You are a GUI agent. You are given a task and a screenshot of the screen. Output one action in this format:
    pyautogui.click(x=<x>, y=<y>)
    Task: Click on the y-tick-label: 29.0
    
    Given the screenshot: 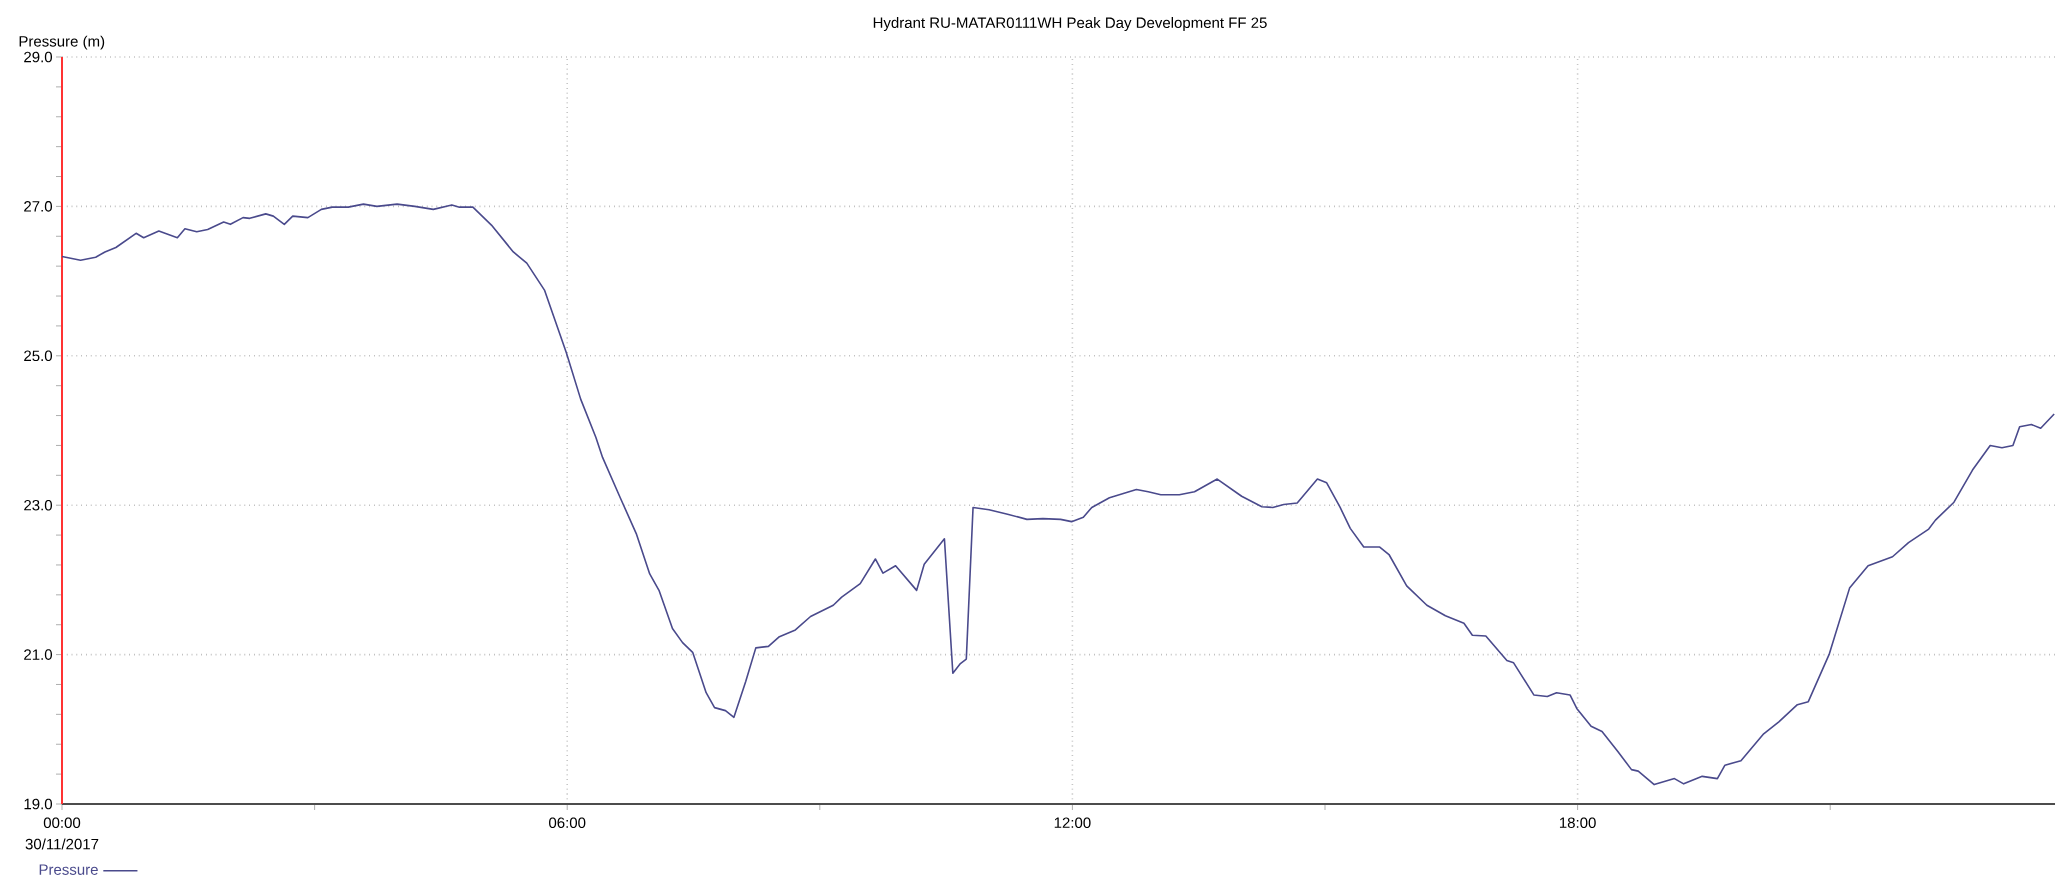 What is the action you would take?
    pyautogui.click(x=38, y=57)
    